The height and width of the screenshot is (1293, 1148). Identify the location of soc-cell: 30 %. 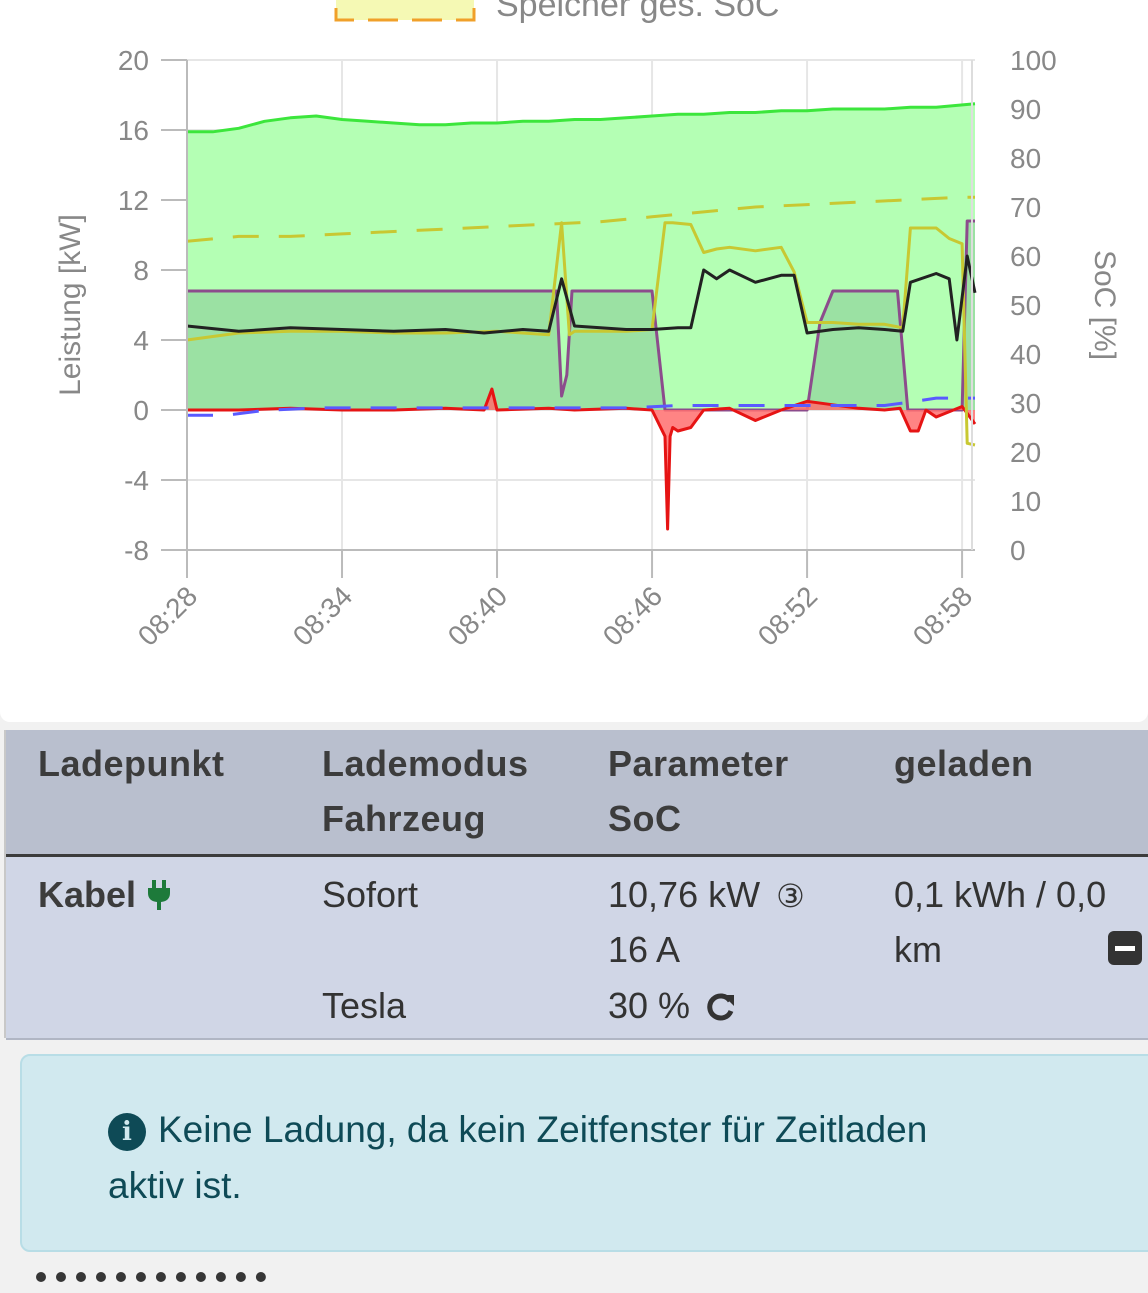
(672, 1006).